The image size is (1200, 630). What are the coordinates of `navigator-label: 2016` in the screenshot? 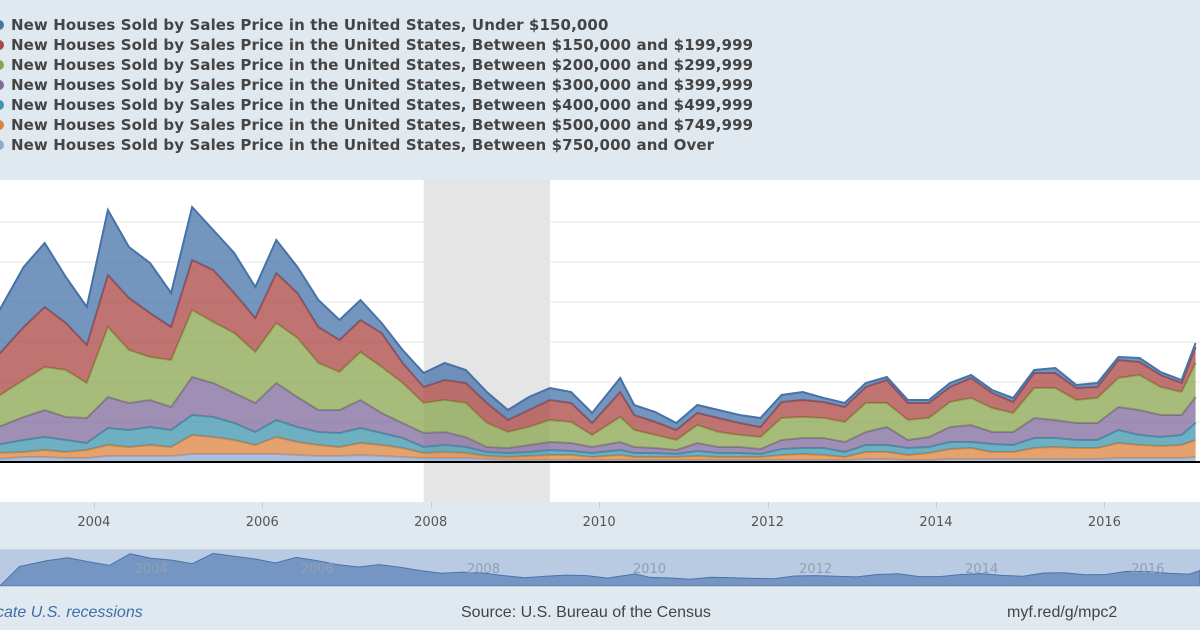 It's located at (1148, 569).